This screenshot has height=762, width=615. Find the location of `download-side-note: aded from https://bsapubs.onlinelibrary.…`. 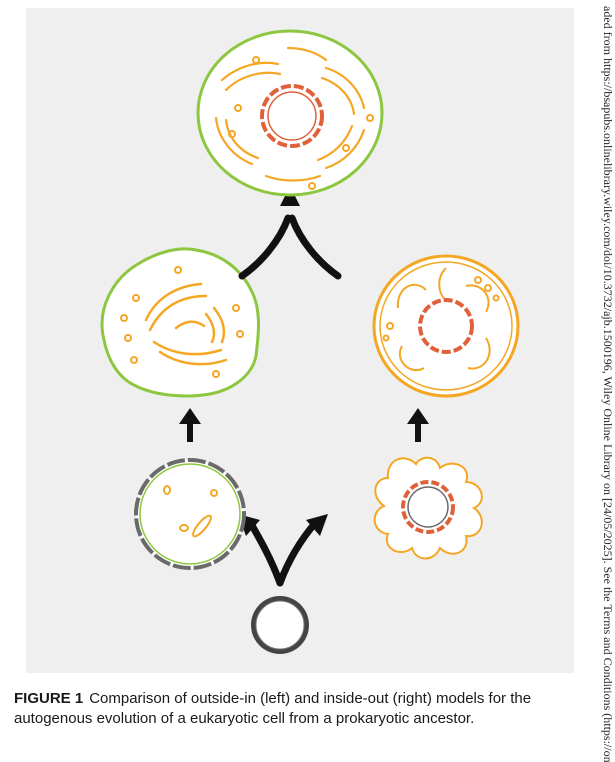

download-side-note: aded from https://bsapubs.onlinelibrary.… is located at coordinates (606, 384).